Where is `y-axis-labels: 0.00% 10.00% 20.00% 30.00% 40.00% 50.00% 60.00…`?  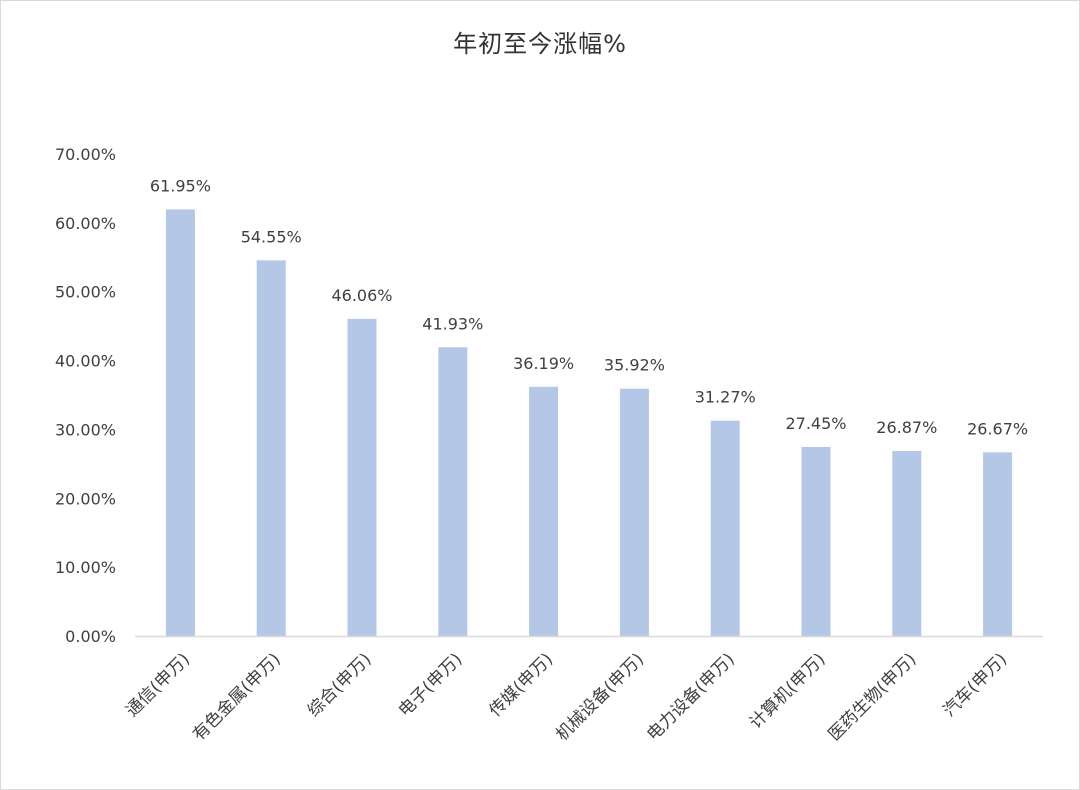 y-axis-labels: 0.00% 10.00% 20.00% 30.00% 40.00% 50.00% 60.00… is located at coordinates (85, 395).